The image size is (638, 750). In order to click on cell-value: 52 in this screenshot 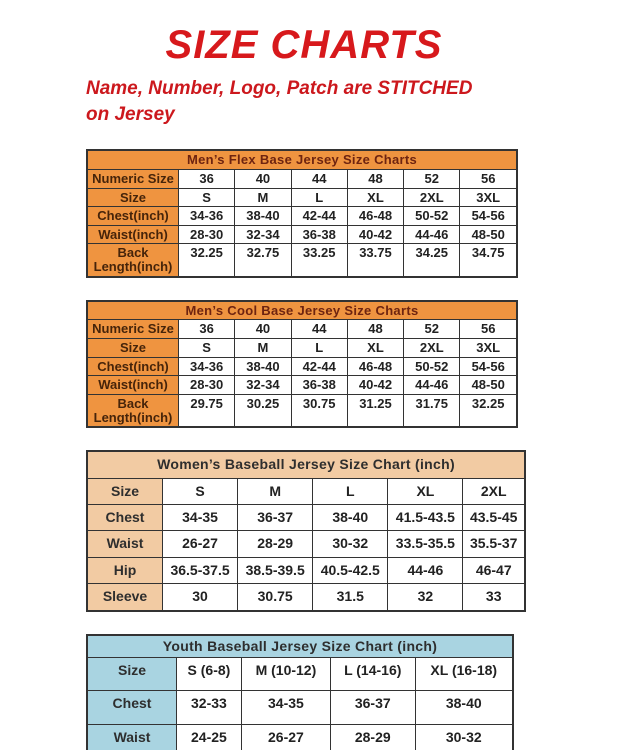, I will do `click(432, 329)`.